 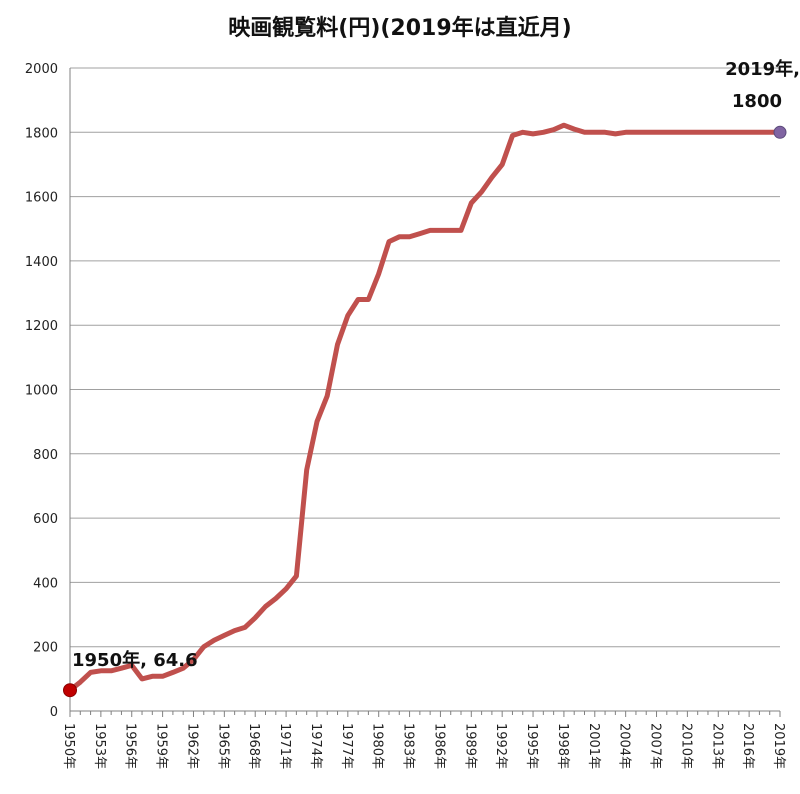 I want to click on y-tick-label: 1000, so click(x=41, y=391).